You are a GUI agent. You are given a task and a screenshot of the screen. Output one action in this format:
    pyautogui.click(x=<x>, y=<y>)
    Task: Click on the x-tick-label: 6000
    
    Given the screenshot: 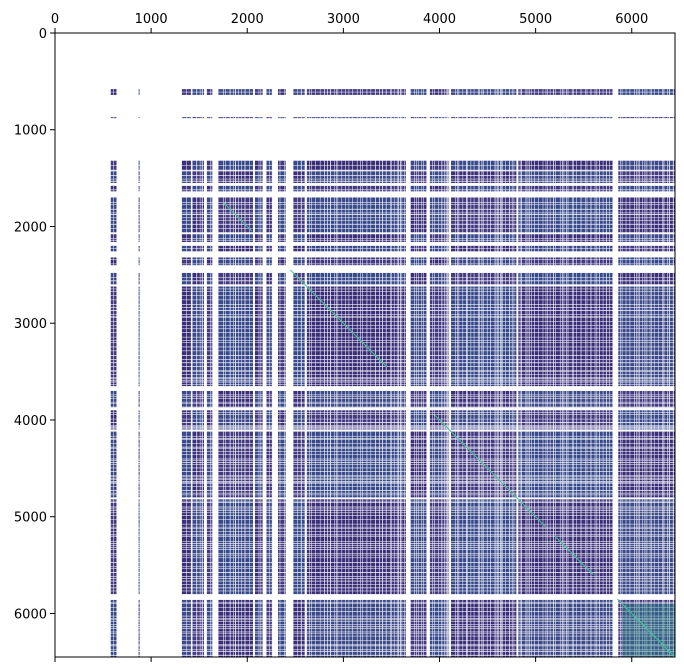 What is the action you would take?
    pyautogui.click(x=631, y=19)
    